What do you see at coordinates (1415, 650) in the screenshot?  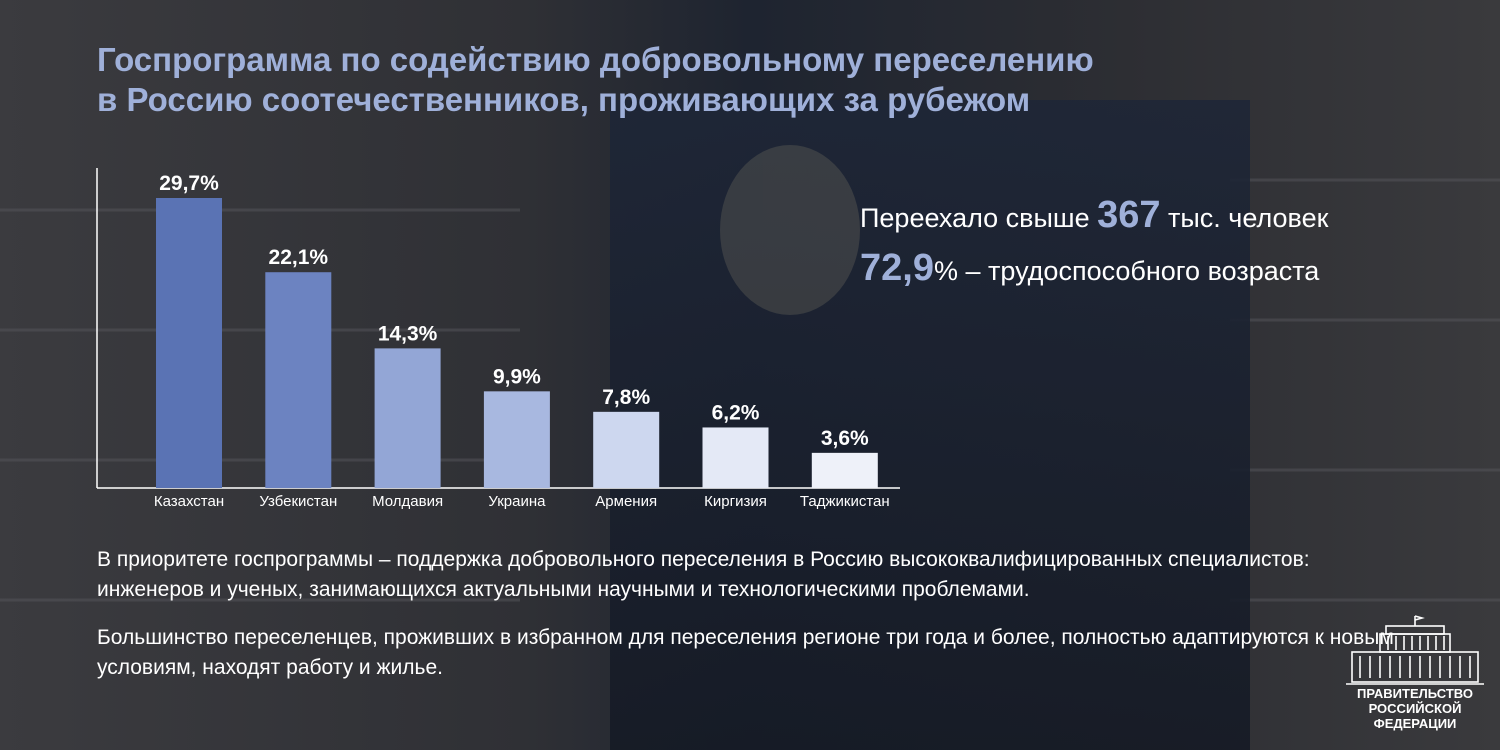 I see `government-building-icon` at bounding box center [1415, 650].